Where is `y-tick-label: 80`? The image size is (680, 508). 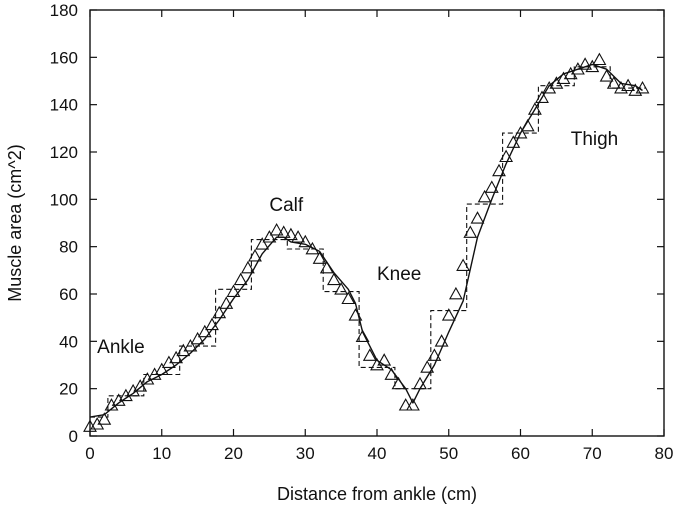
y-tick-label: 80 is located at coordinates (68, 247).